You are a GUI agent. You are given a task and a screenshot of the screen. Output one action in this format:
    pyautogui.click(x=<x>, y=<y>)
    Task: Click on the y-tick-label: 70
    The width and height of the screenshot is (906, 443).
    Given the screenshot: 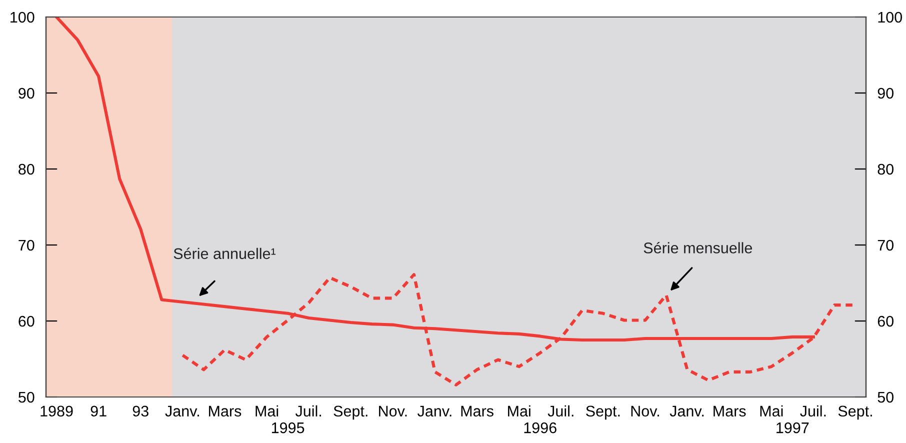 What is the action you would take?
    pyautogui.click(x=26, y=245)
    